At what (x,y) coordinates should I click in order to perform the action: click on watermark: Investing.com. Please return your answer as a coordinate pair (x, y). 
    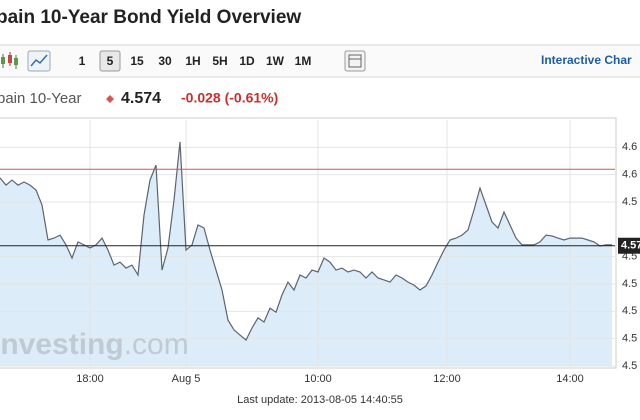
    Looking at the image, I should click on (94, 344).